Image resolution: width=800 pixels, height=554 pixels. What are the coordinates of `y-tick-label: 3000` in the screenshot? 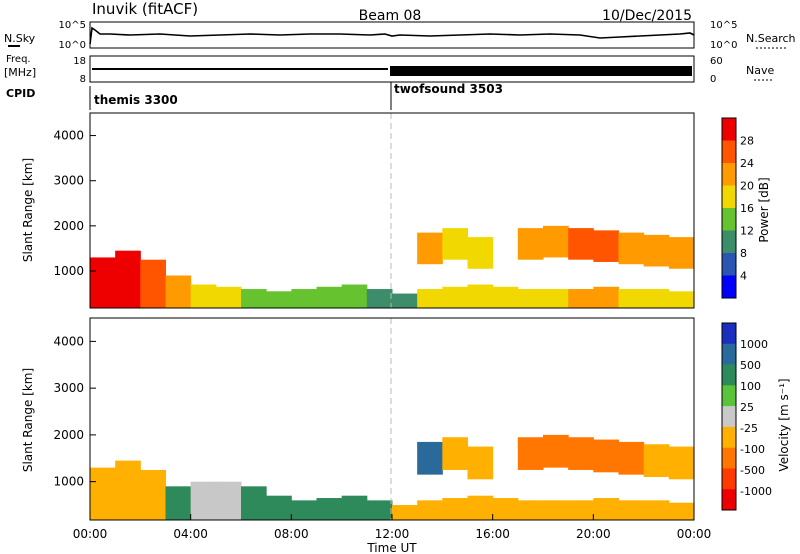 It's located at (68, 388).